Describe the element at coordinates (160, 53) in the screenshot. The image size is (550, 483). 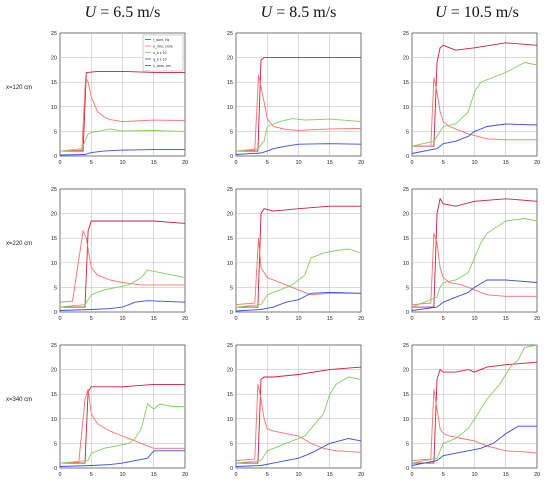
I see `legend-entry: u_k x 10` at that location.